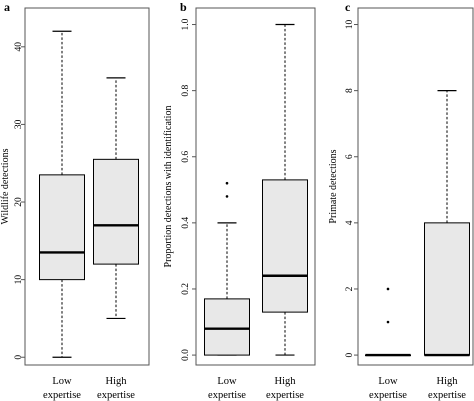 This screenshot has width=474, height=401. What do you see at coordinates (19, 47) in the screenshot?
I see `y-tick-label: 40` at bounding box center [19, 47].